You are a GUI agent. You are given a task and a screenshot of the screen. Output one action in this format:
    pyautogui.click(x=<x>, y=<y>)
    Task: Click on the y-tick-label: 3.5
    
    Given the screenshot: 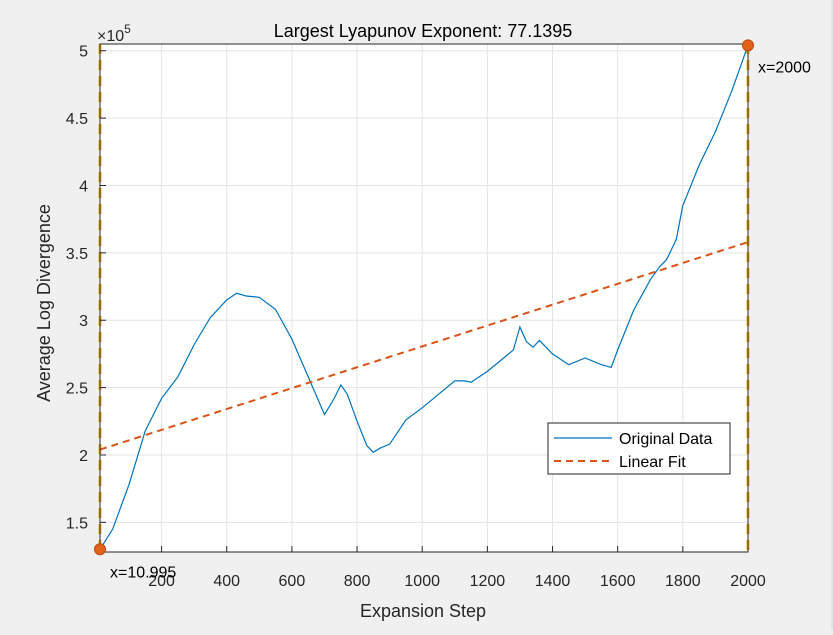 What is the action you would take?
    pyautogui.click(x=77, y=254)
    